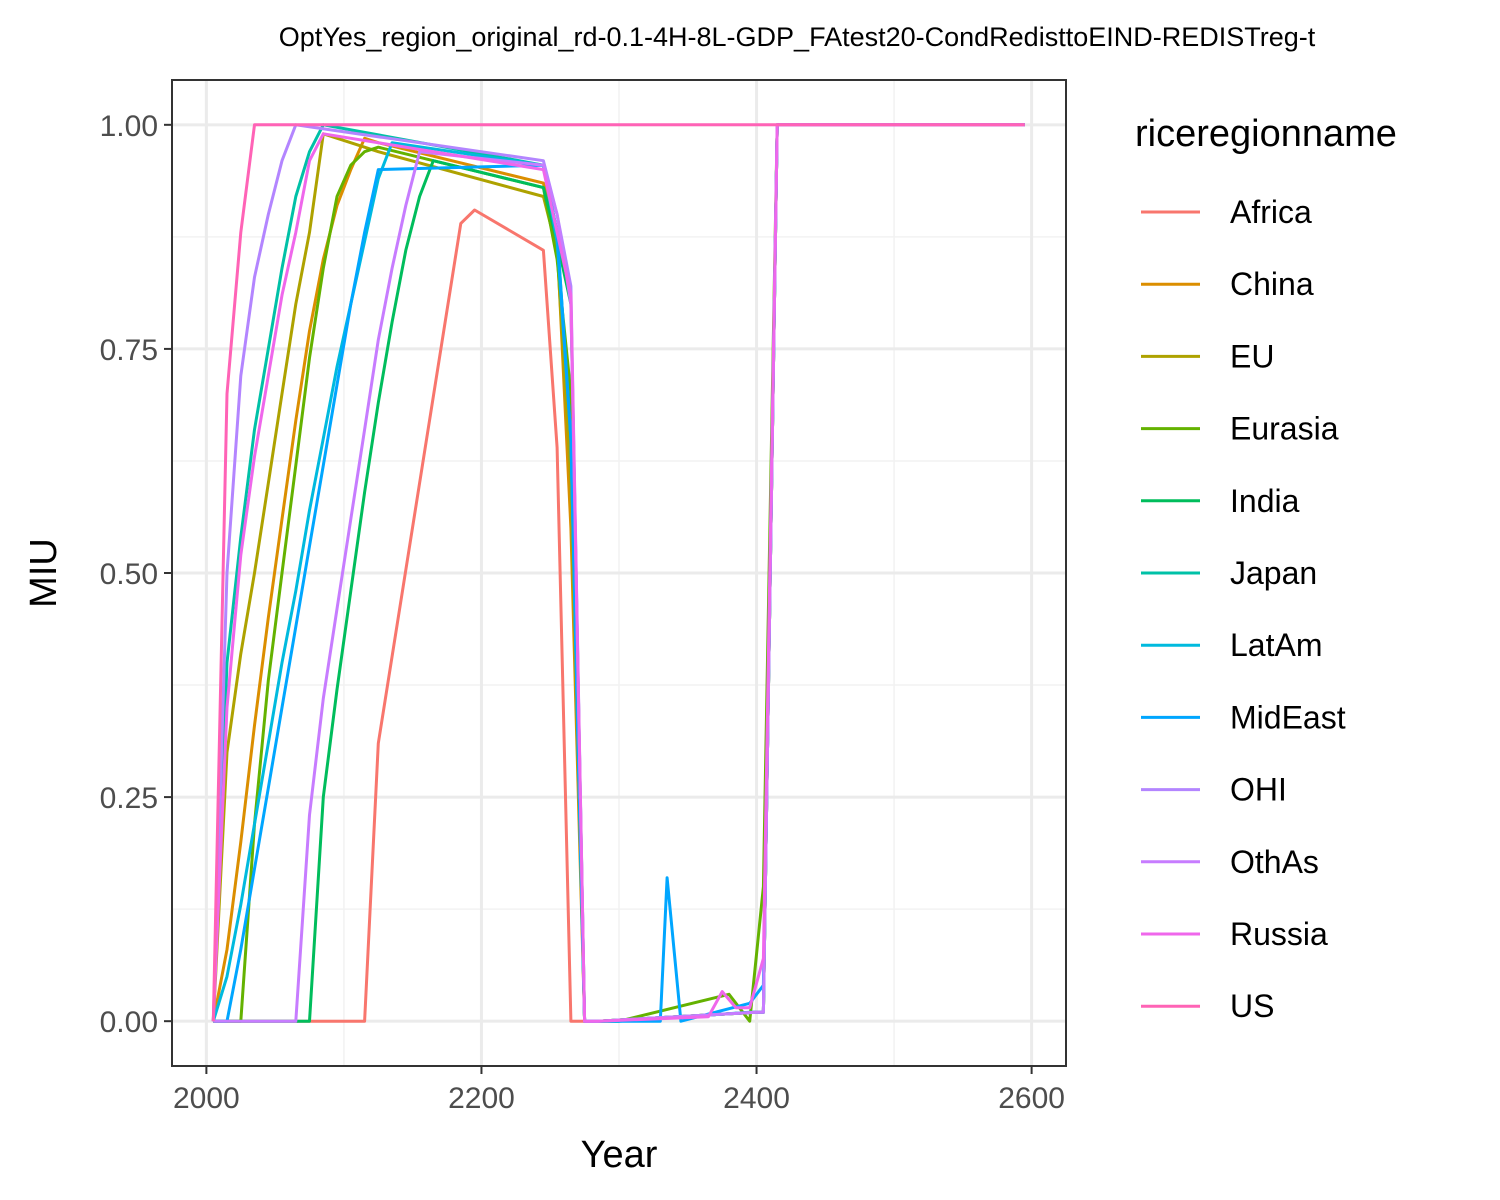 The image size is (1500, 1200). I want to click on legend-label-eu: EU, so click(1252, 356).